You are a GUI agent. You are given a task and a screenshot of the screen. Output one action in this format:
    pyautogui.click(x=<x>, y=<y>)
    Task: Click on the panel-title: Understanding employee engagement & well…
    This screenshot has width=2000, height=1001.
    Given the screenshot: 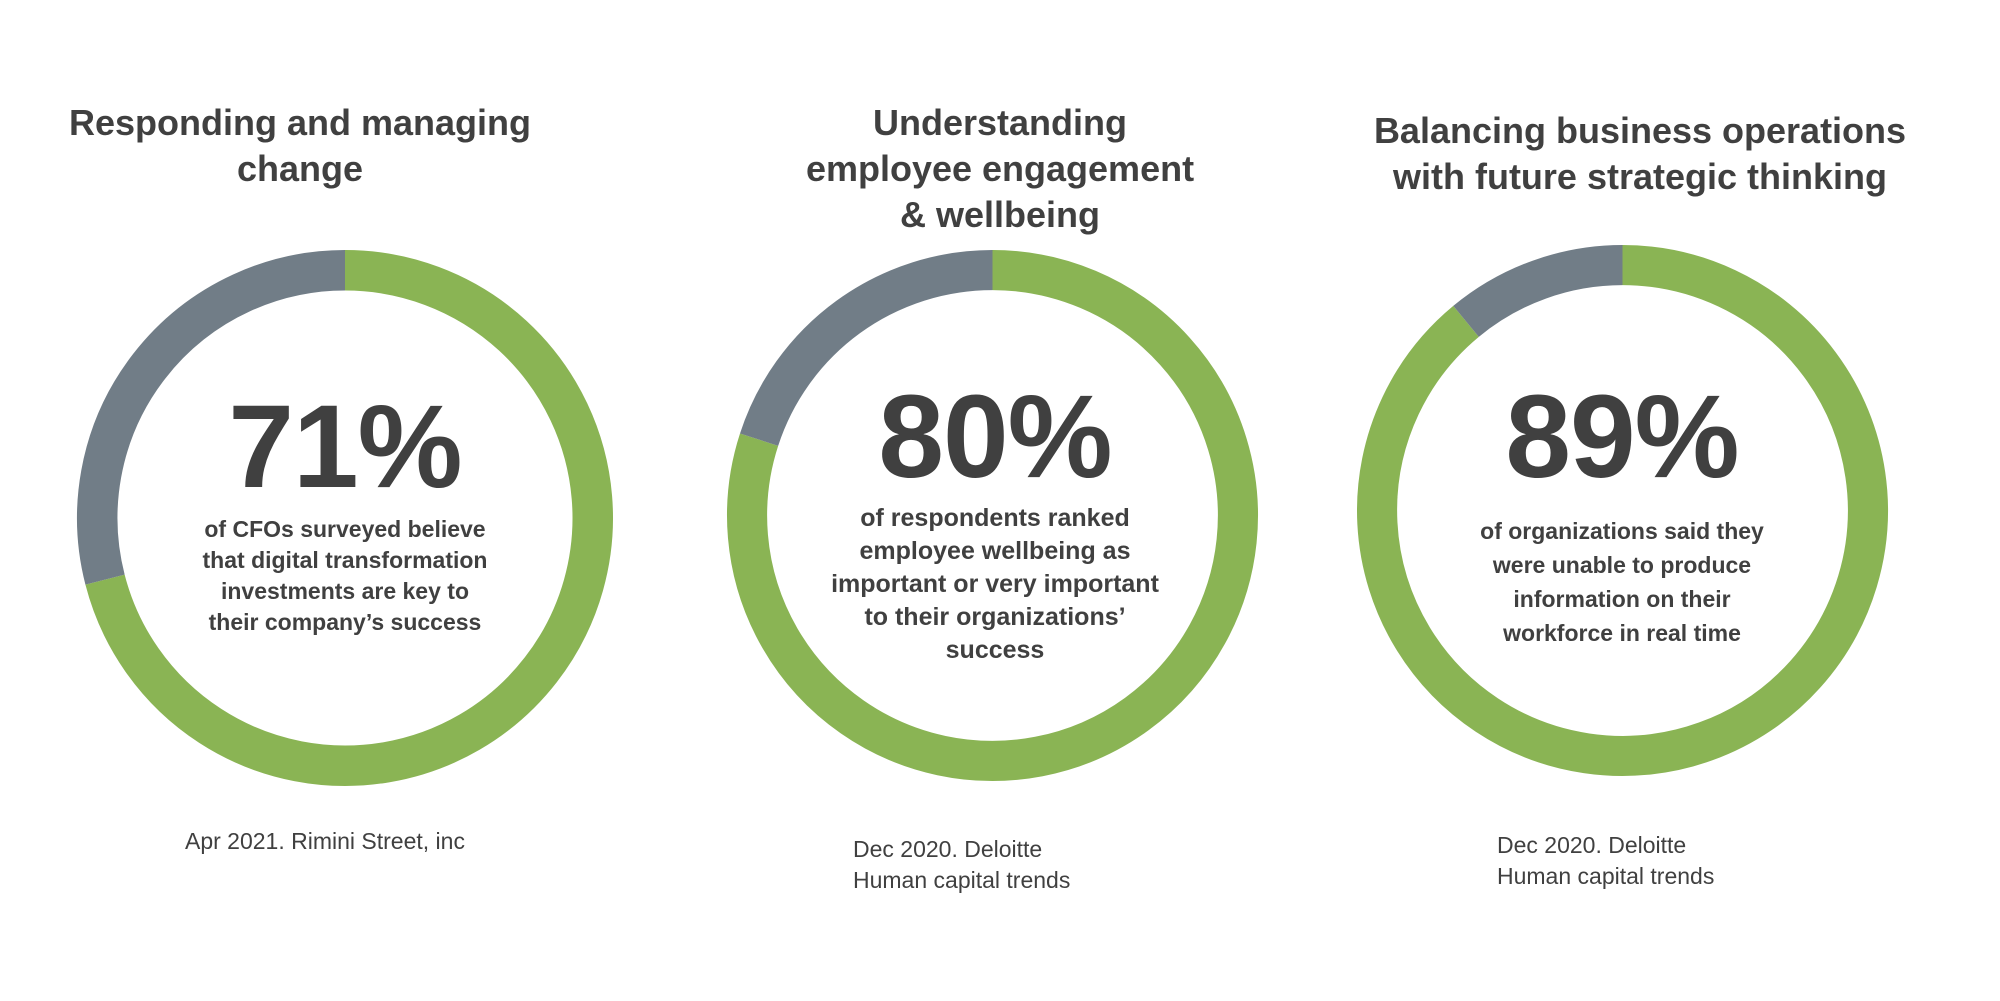 What is the action you would take?
    pyautogui.click(x=1000, y=168)
    